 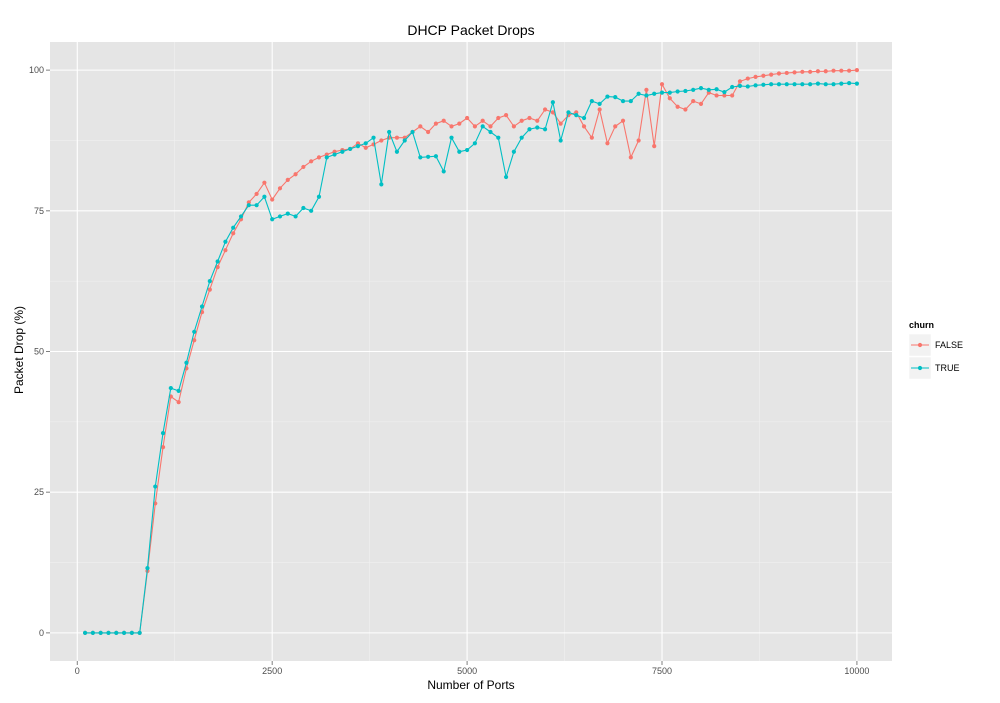 What do you see at coordinates (470, 685) in the screenshot?
I see `x-axis-title: Number of Ports` at bounding box center [470, 685].